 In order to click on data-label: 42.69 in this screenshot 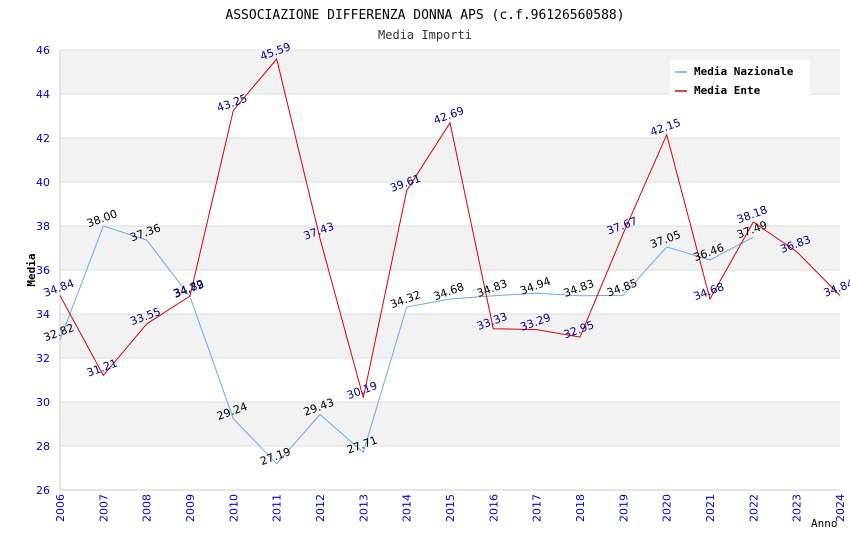, I will do `click(449, 115)`.